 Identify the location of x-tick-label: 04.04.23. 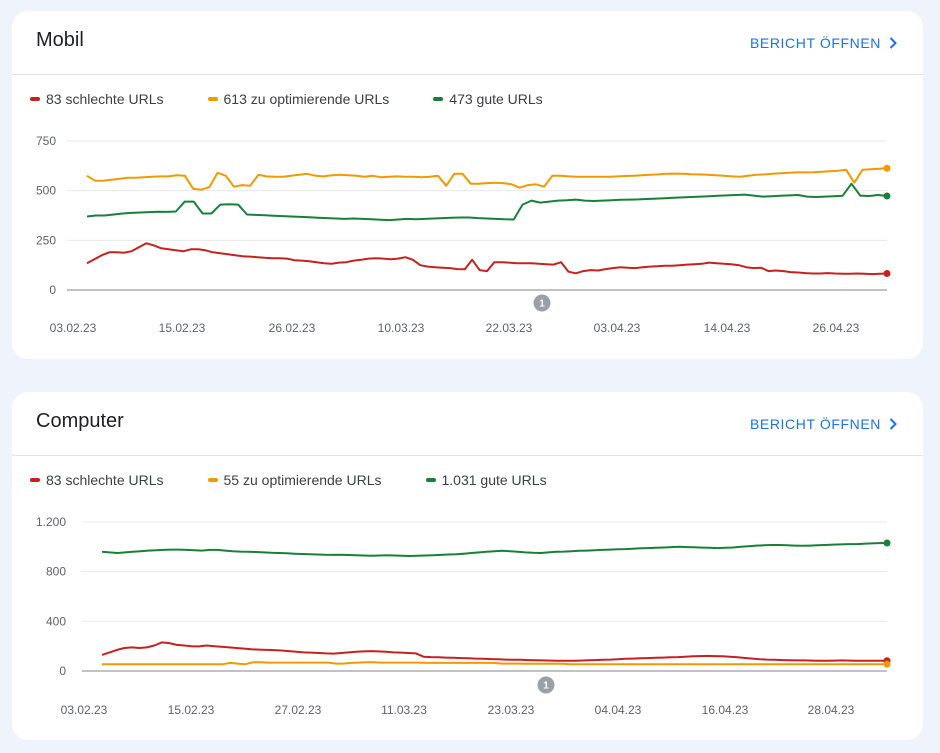
(618, 710).